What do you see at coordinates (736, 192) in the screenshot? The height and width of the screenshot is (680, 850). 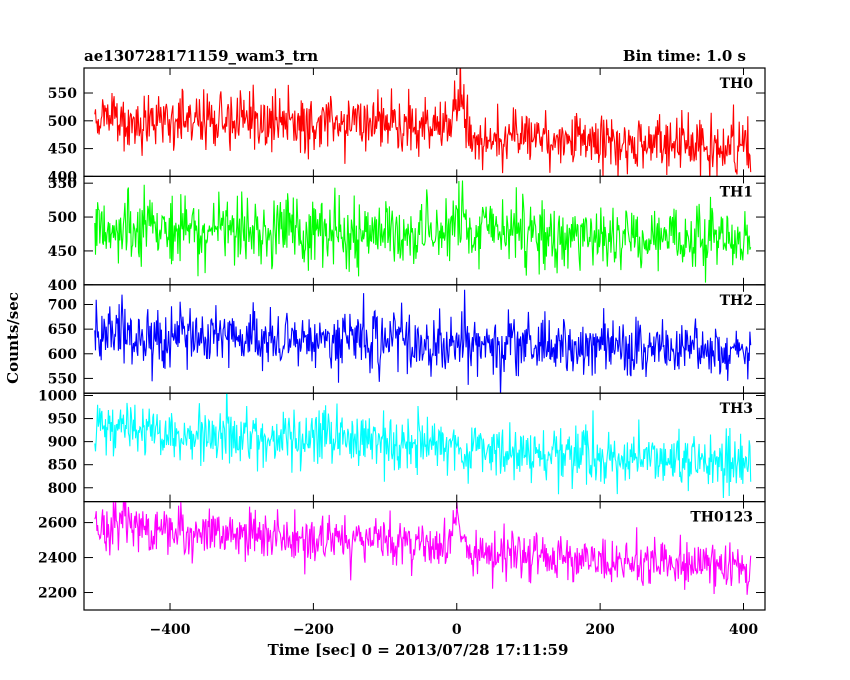 I see `panel-label-th1: TH1` at bounding box center [736, 192].